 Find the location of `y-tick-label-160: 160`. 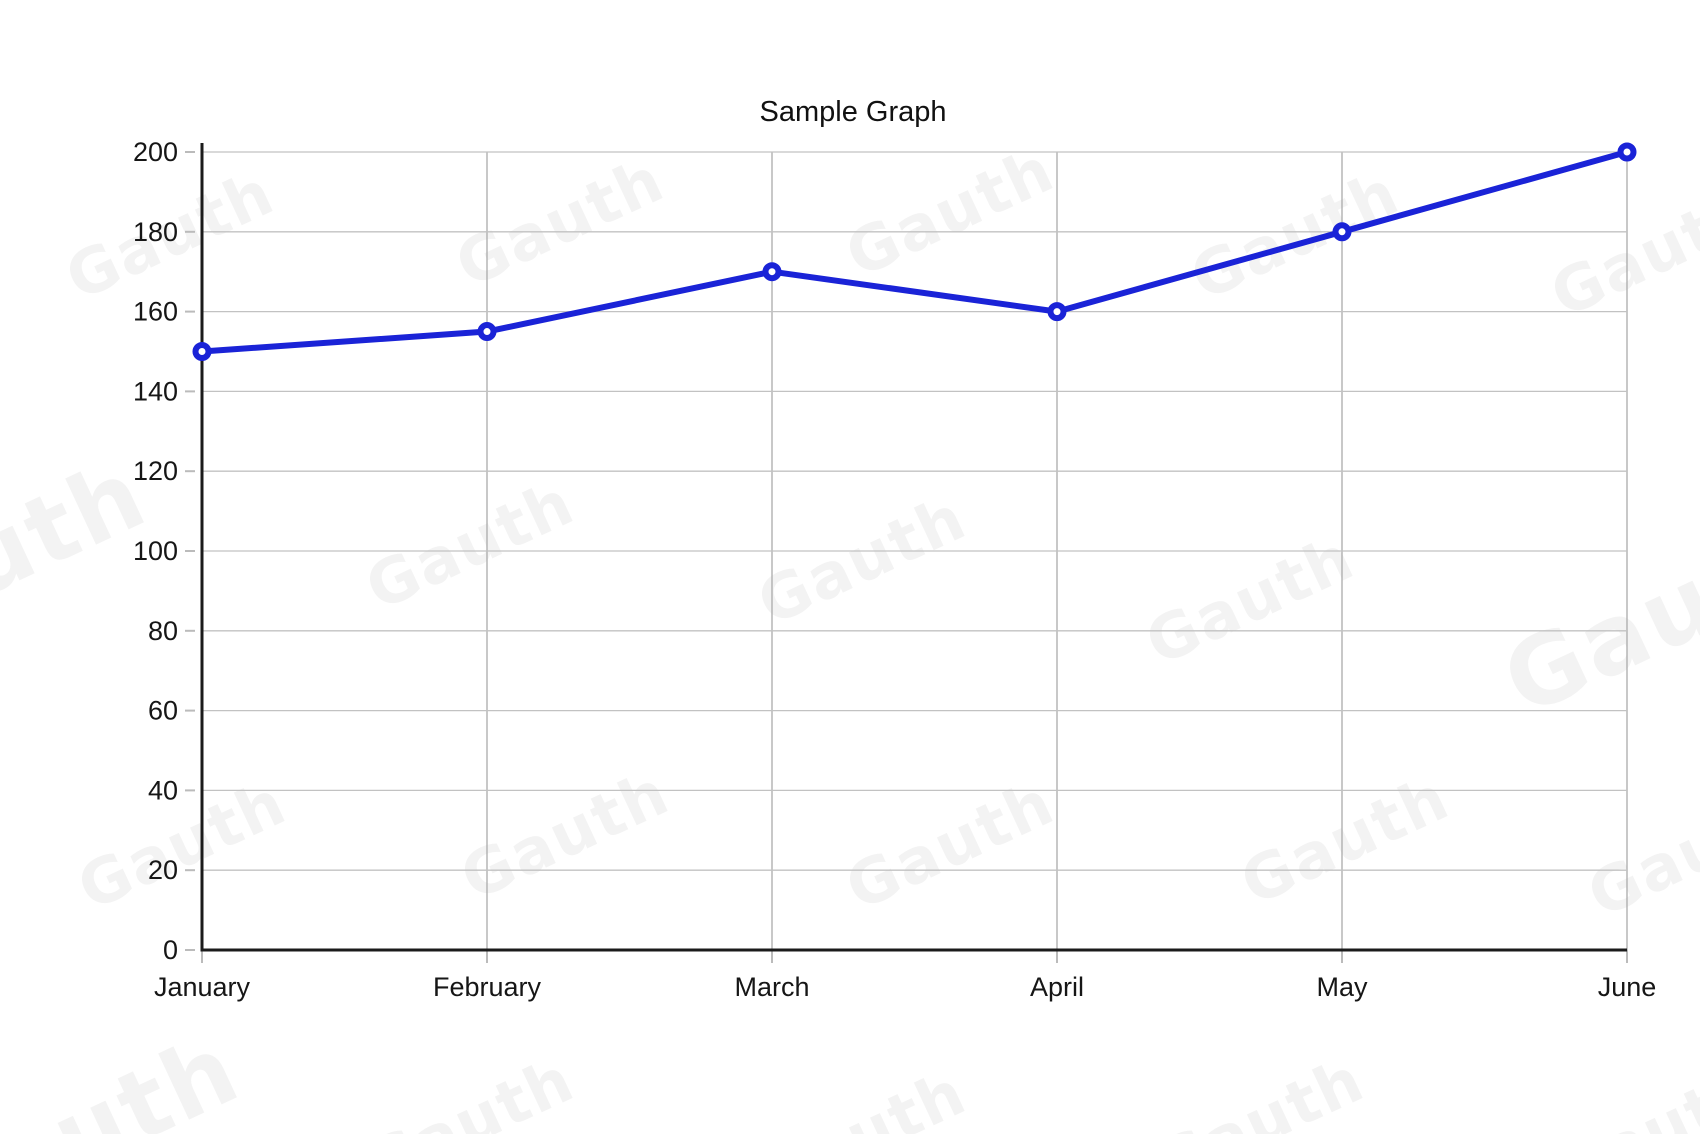

y-tick-label-160: 160 is located at coordinates (155, 312).